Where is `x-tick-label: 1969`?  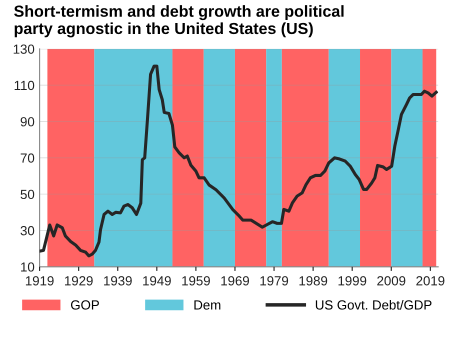
x-tick-label: 1969 is located at coordinates (235, 281).